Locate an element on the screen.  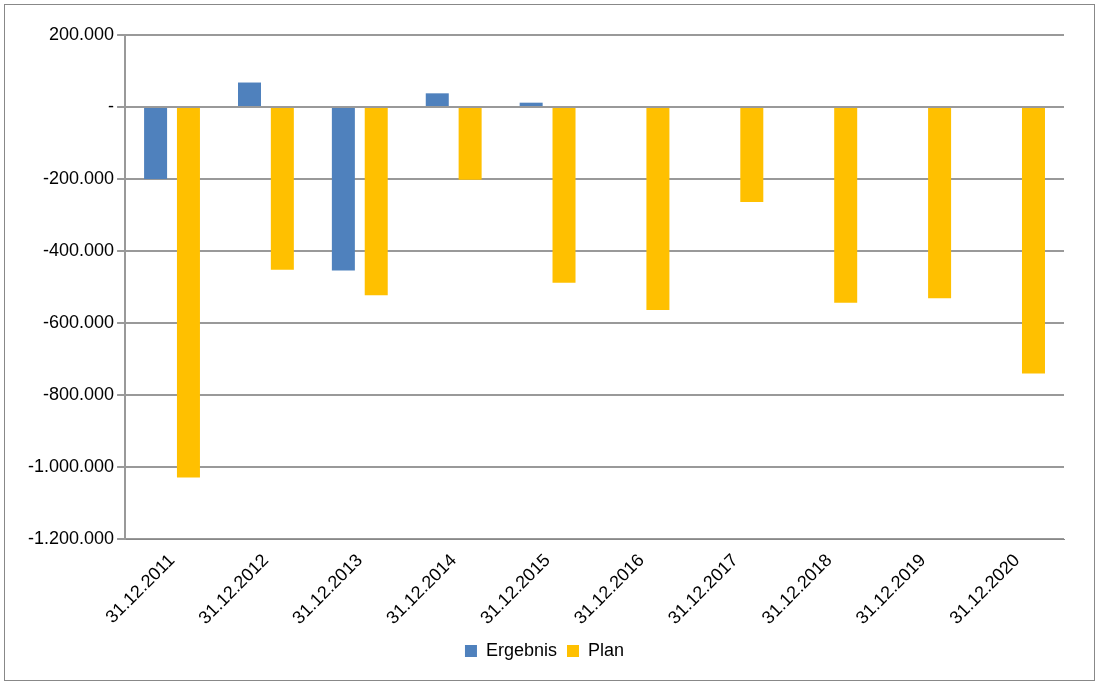
y-tick-label: -200.000 is located at coordinates (79, 177).